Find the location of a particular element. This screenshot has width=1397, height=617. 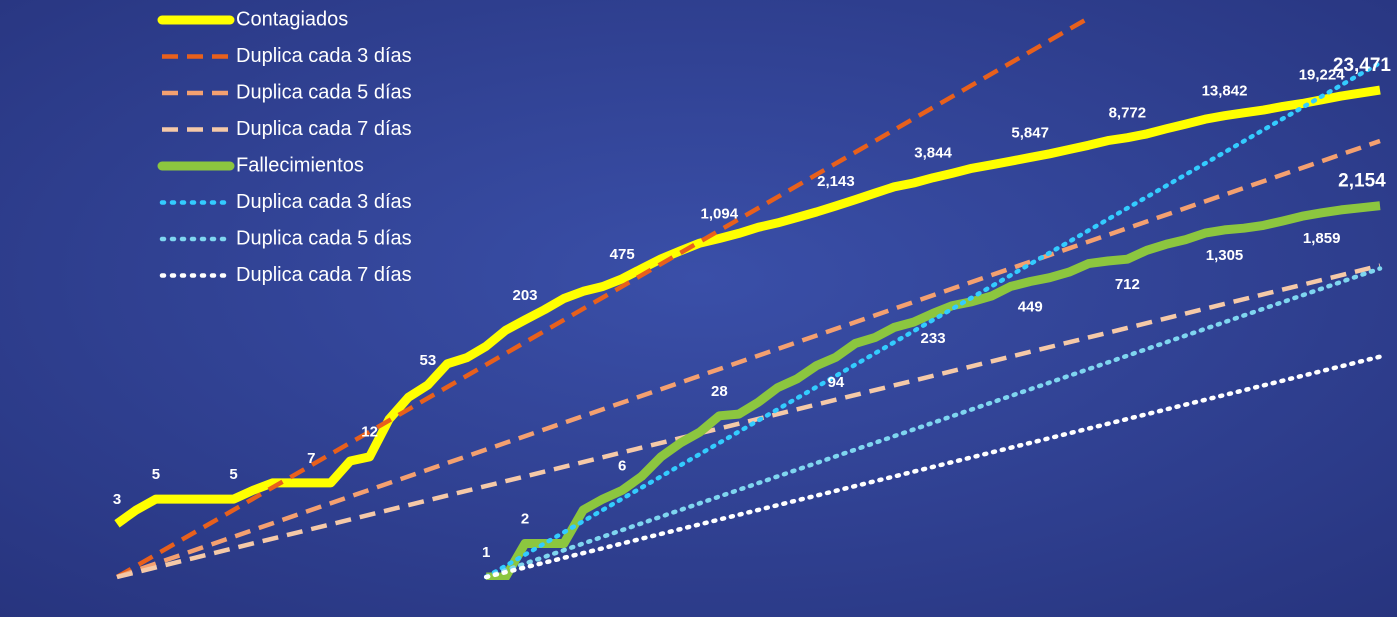

data-label: 1,859 is located at coordinates (1322, 238).